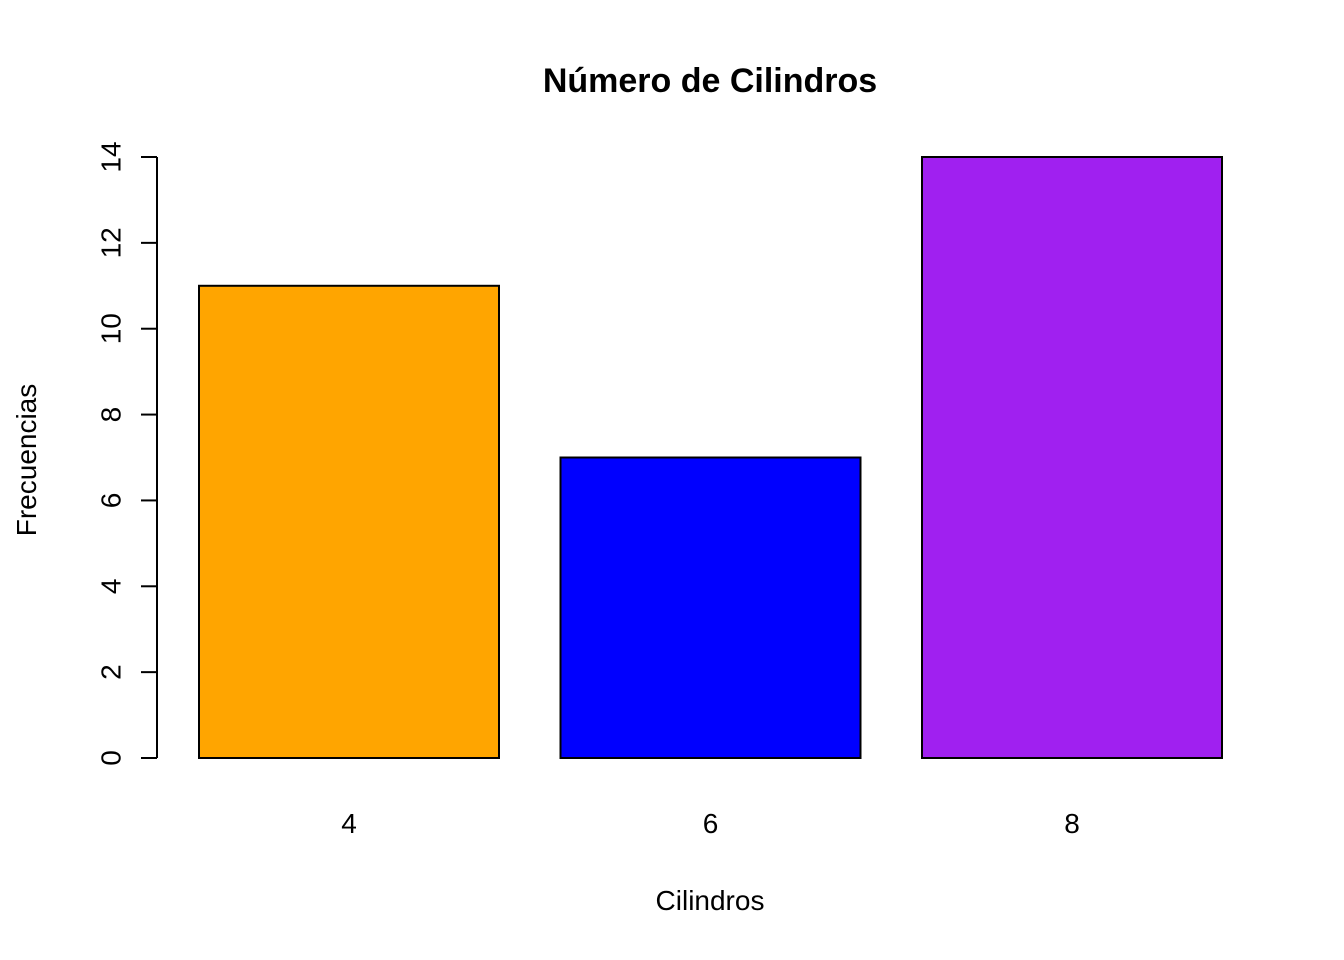 The height and width of the screenshot is (960, 1344). I want to click on y-tick-label: 10, so click(111, 328).